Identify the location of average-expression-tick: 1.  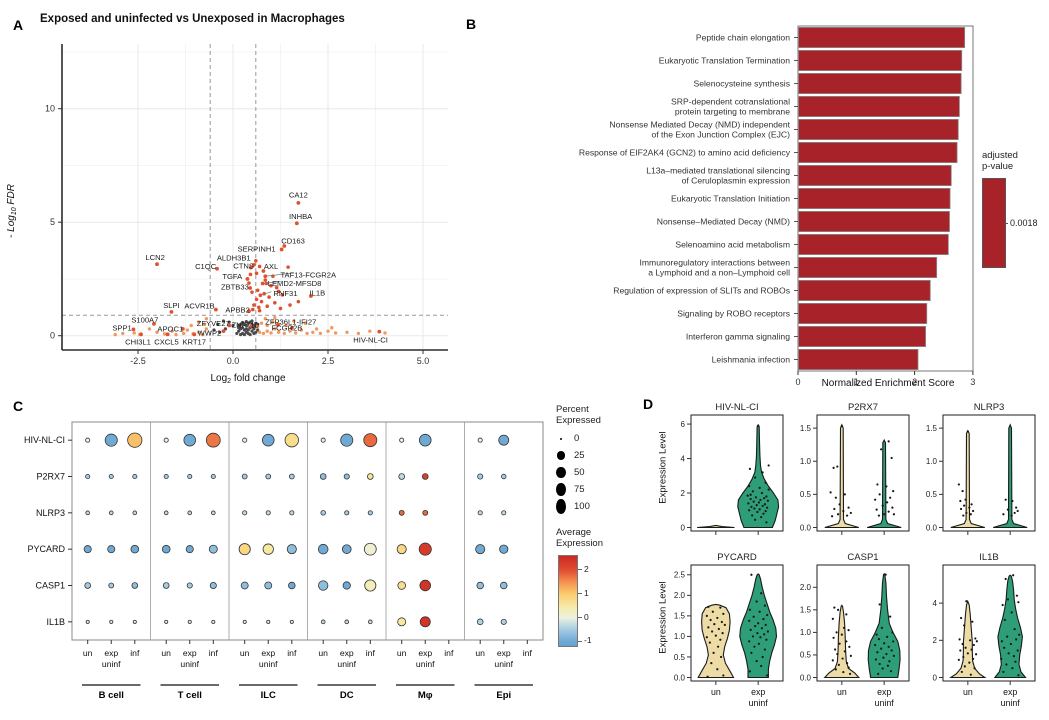
(583, 593).